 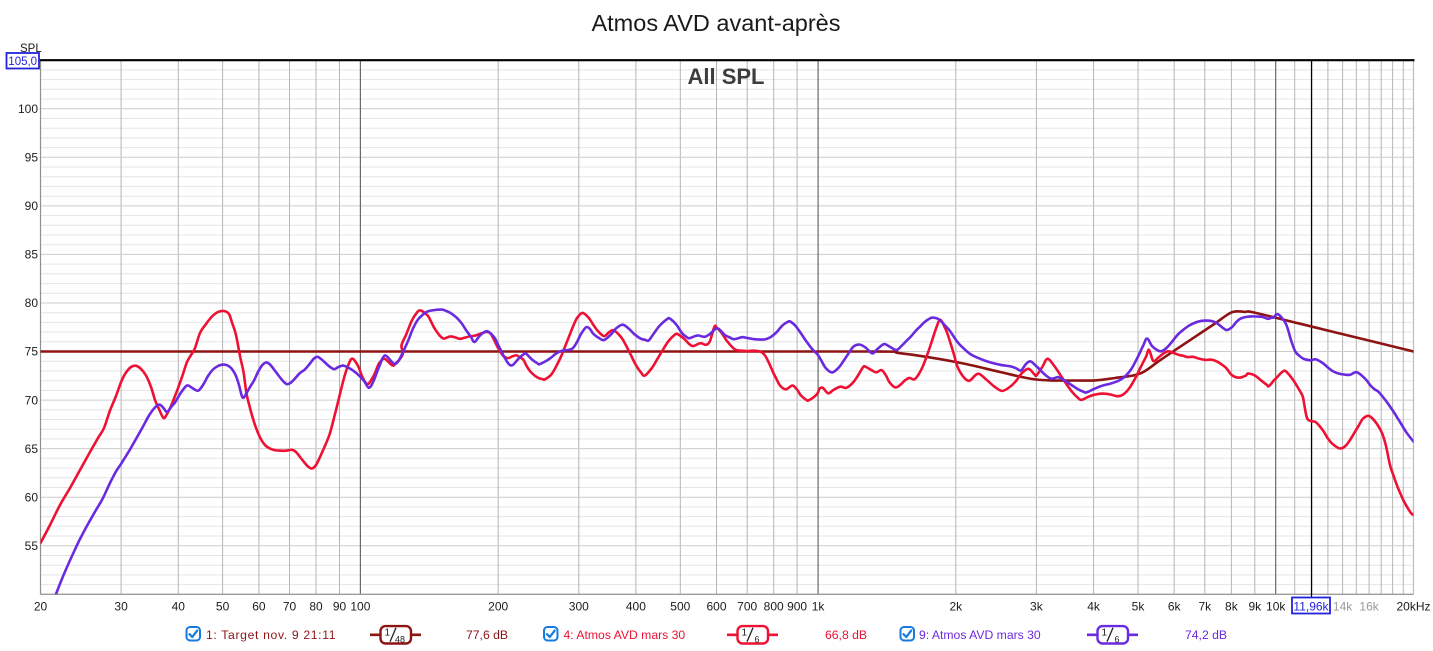 What do you see at coordinates (819, 607) in the screenshot?
I see `svg-text: 1k` at bounding box center [819, 607].